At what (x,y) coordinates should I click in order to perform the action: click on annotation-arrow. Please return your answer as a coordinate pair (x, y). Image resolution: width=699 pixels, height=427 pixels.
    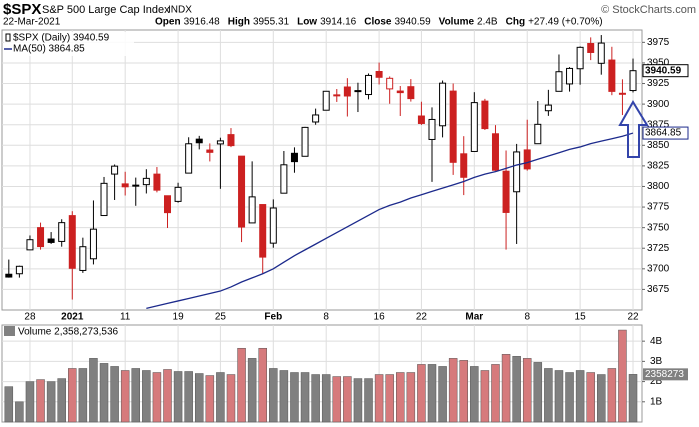
    Looking at the image, I should click on (633, 129).